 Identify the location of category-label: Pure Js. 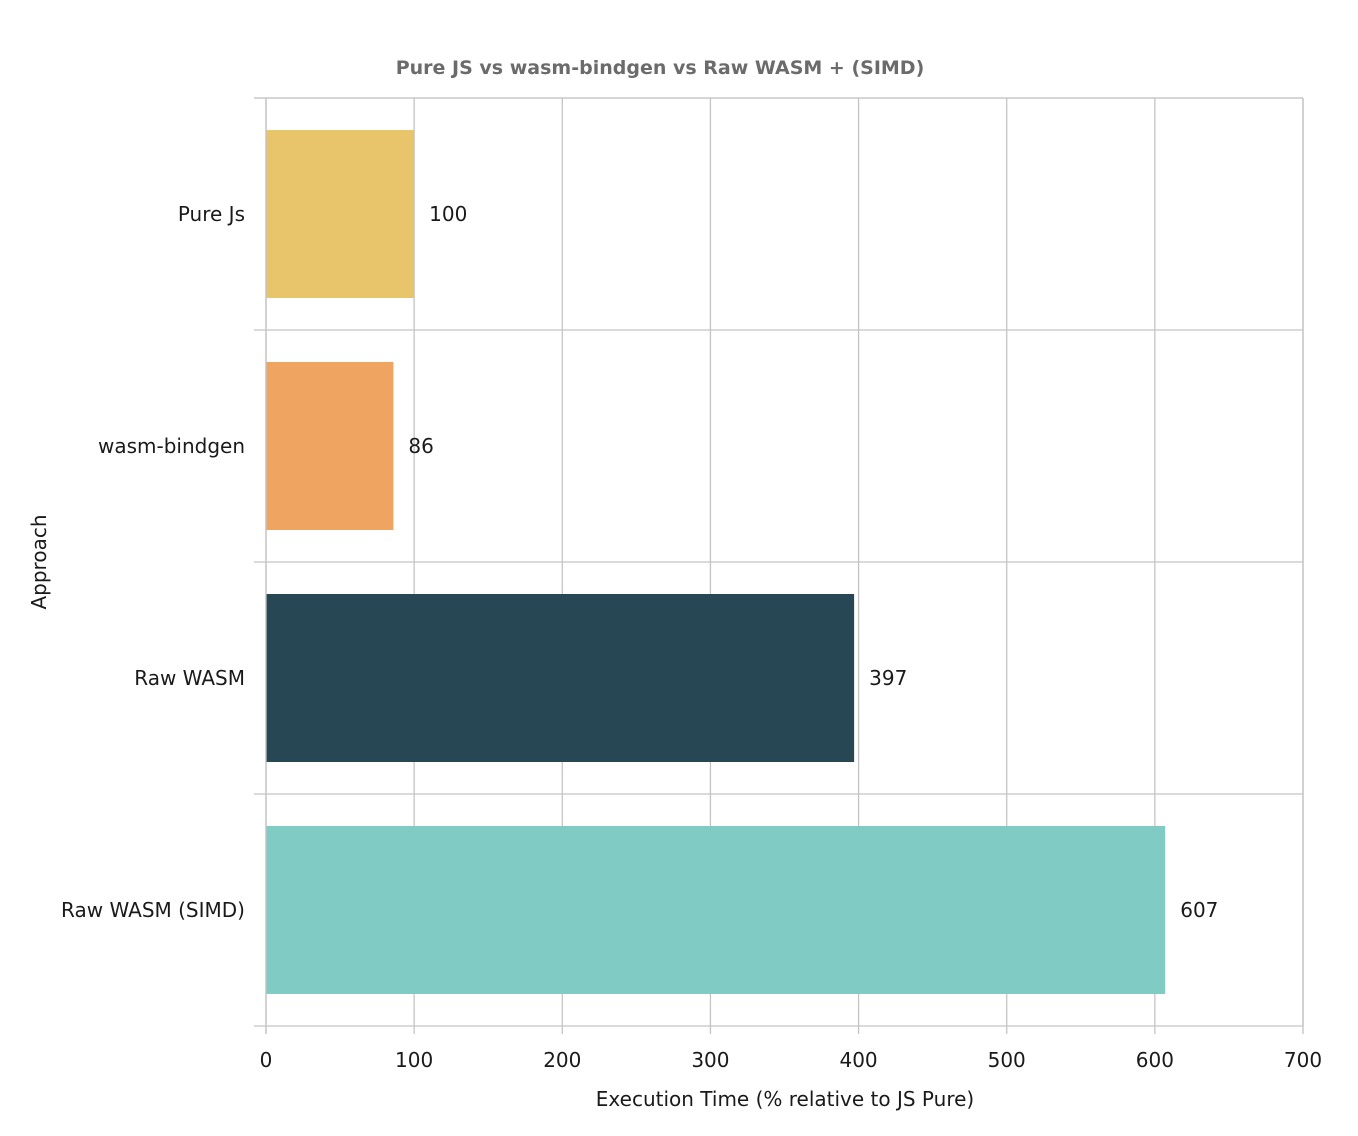
(211, 214).